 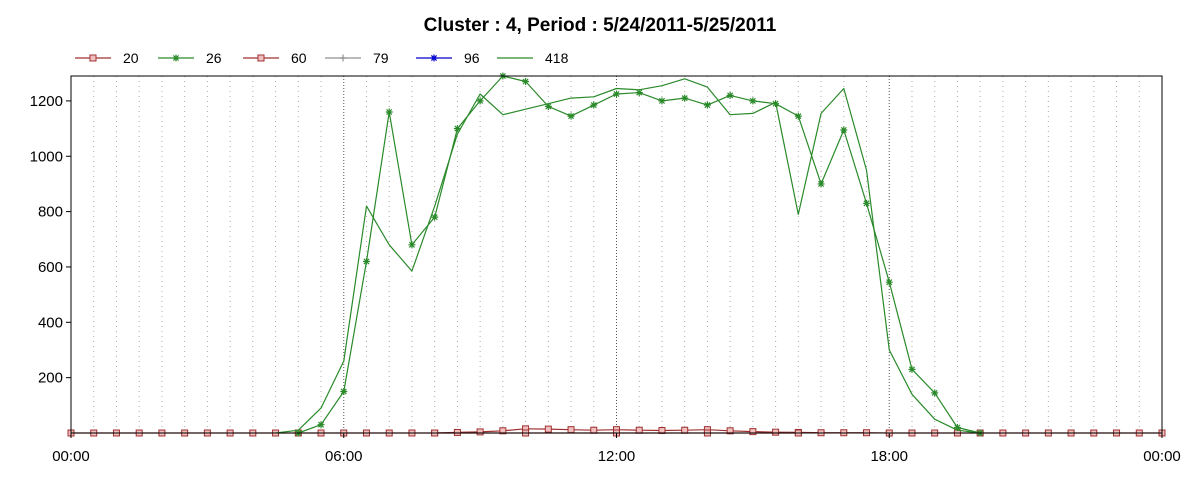 What do you see at coordinates (190, 58) in the screenshot?
I see `legend-item-26: 26` at bounding box center [190, 58].